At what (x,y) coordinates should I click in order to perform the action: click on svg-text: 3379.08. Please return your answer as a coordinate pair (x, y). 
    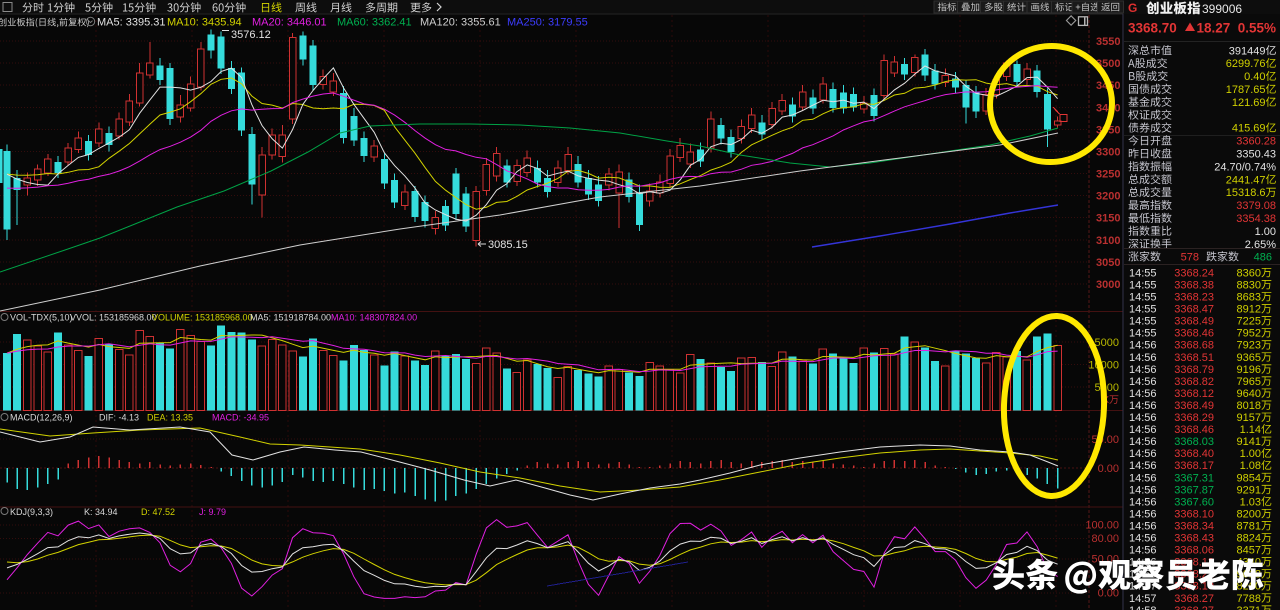
    Looking at the image, I should click on (1256, 206).